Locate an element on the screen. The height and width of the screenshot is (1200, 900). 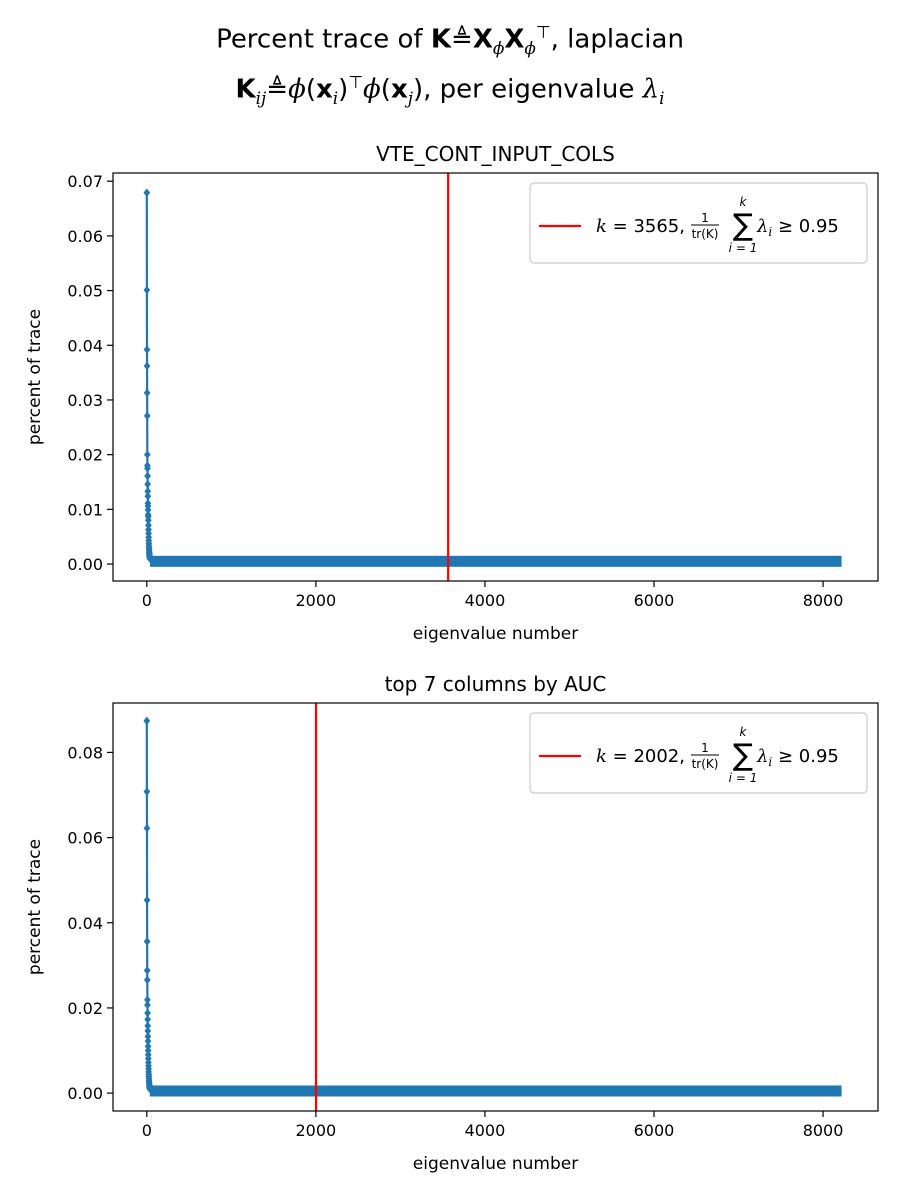
y-tick-label: 0.03 is located at coordinates (85, 400).